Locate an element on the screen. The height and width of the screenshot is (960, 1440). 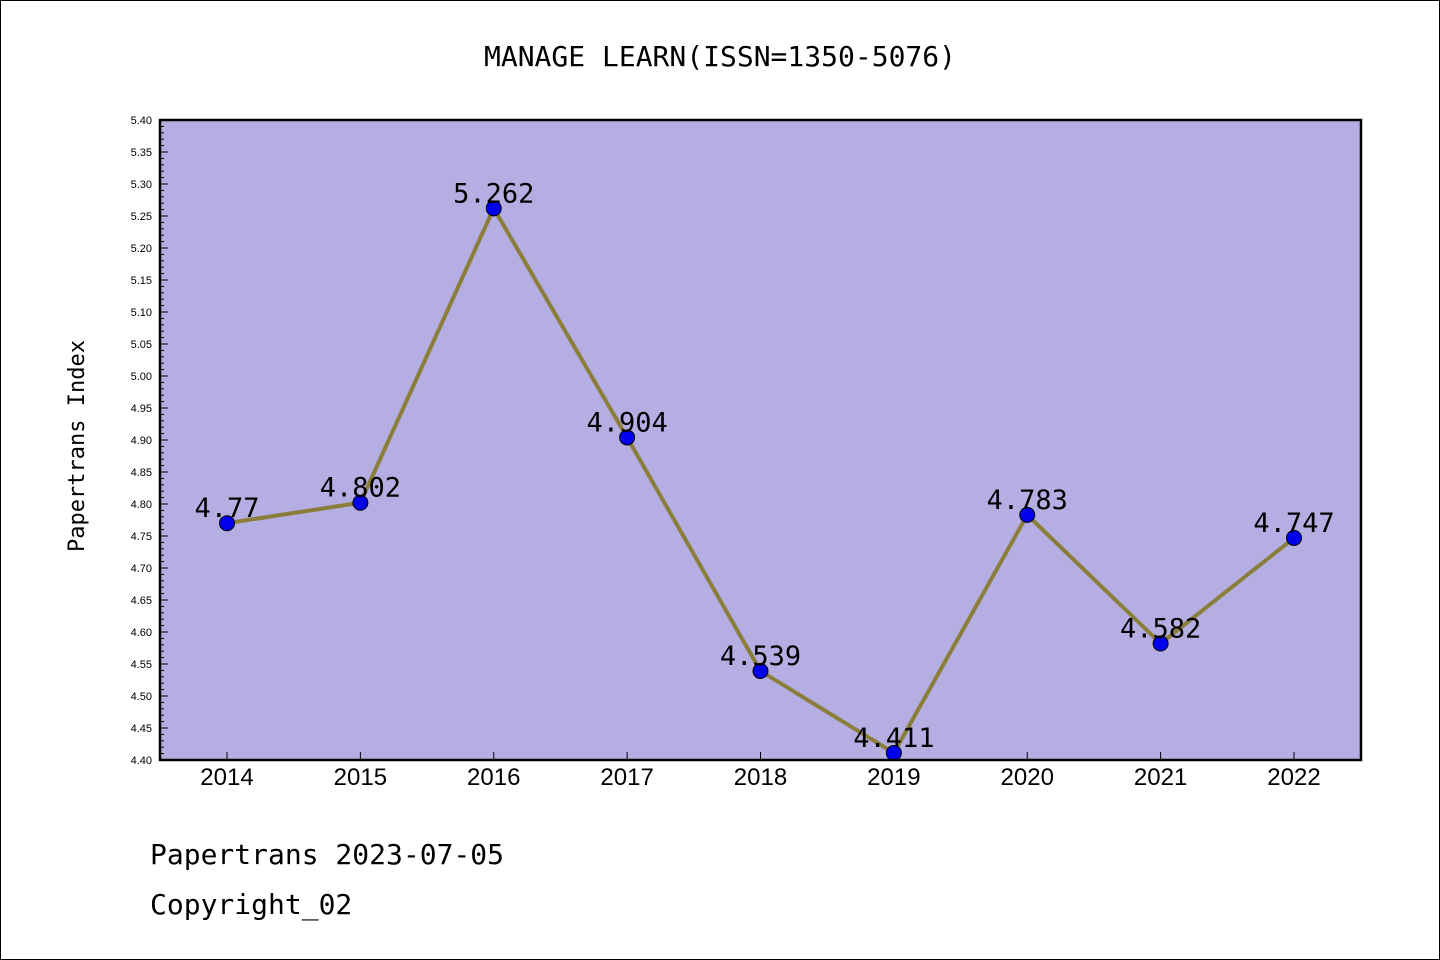
x-tick-label: 2022 is located at coordinates (1293, 777).